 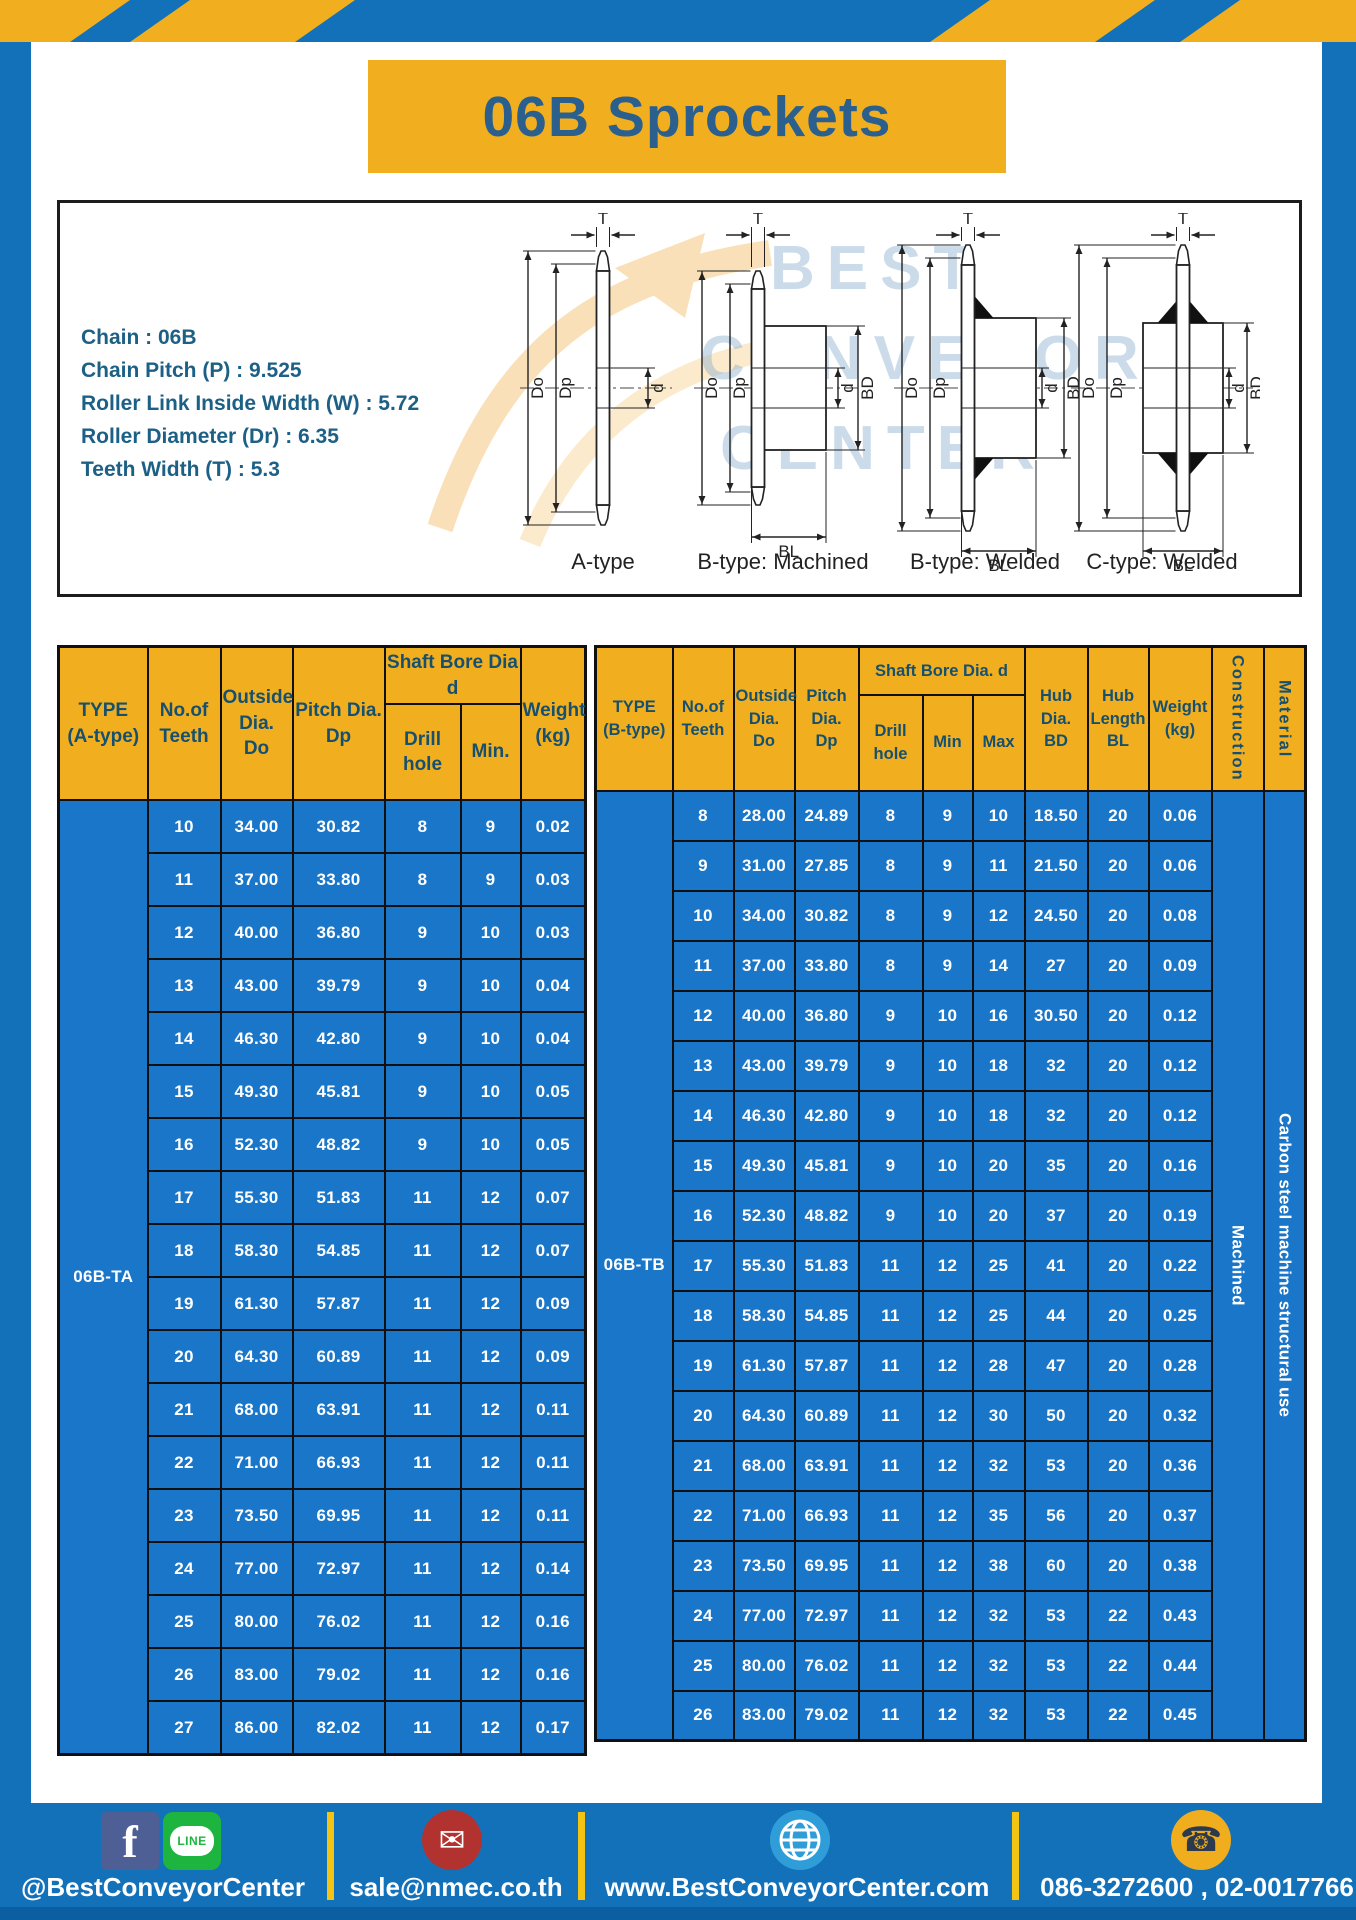 I want to click on table-row: 9 31.00 27.85 8 9 11 21.50 20 0.06, so click(x=951, y=865).